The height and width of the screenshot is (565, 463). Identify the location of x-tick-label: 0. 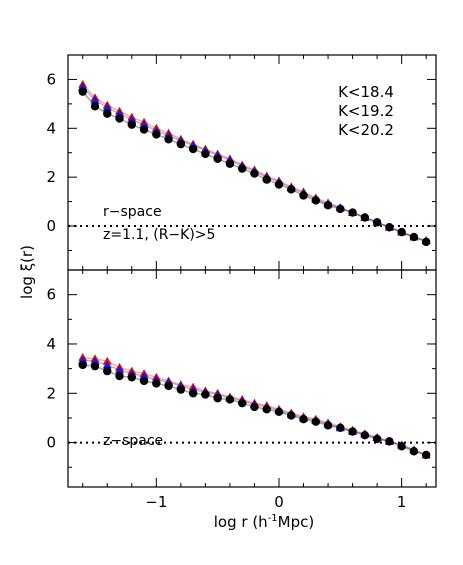
(279, 502).